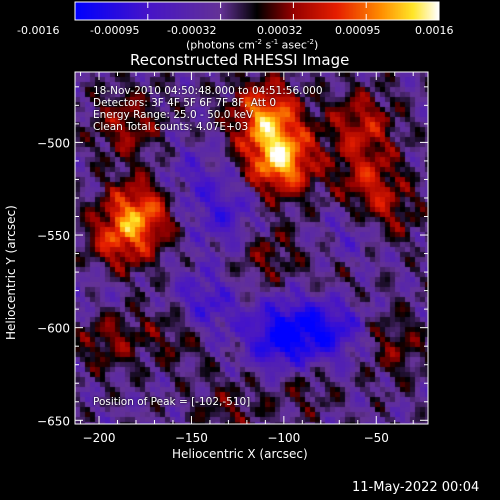 This screenshot has width=500, height=500. Describe the element at coordinates (115, 30) in the screenshot. I see `colorbar-tick-label: -0.00095` at that location.